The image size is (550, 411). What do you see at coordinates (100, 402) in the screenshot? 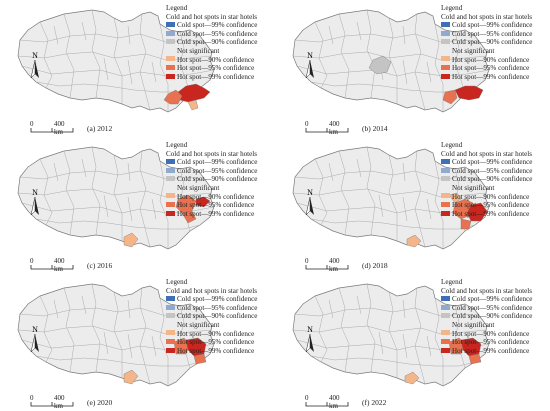
I see `panel-caption: (e) 2020` at bounding box center [100, 402].